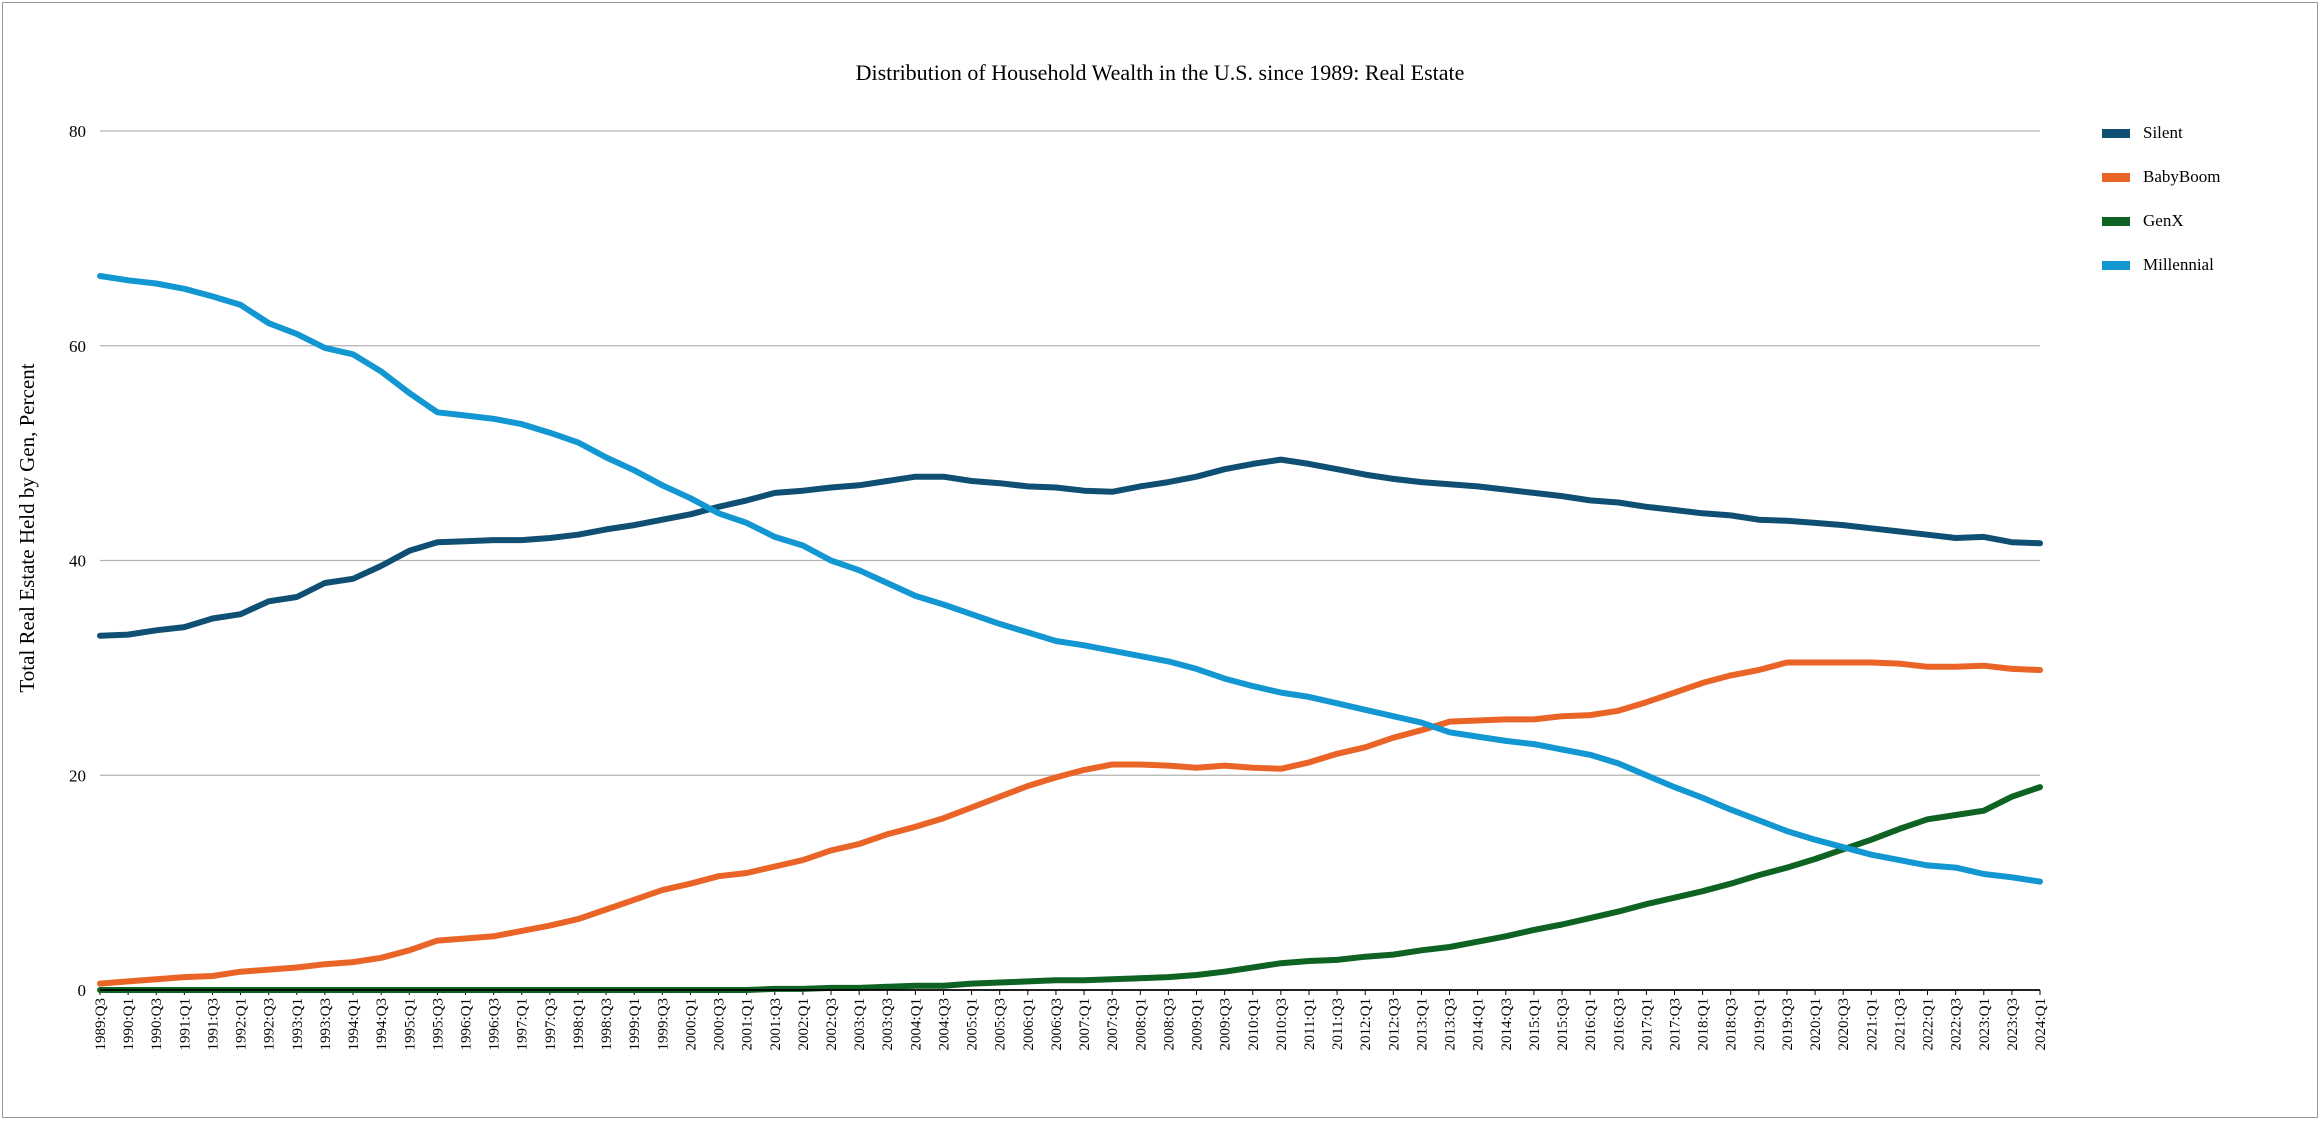  I want to click on x-tick-label: 2017:Q3, so click(1675, 1024).